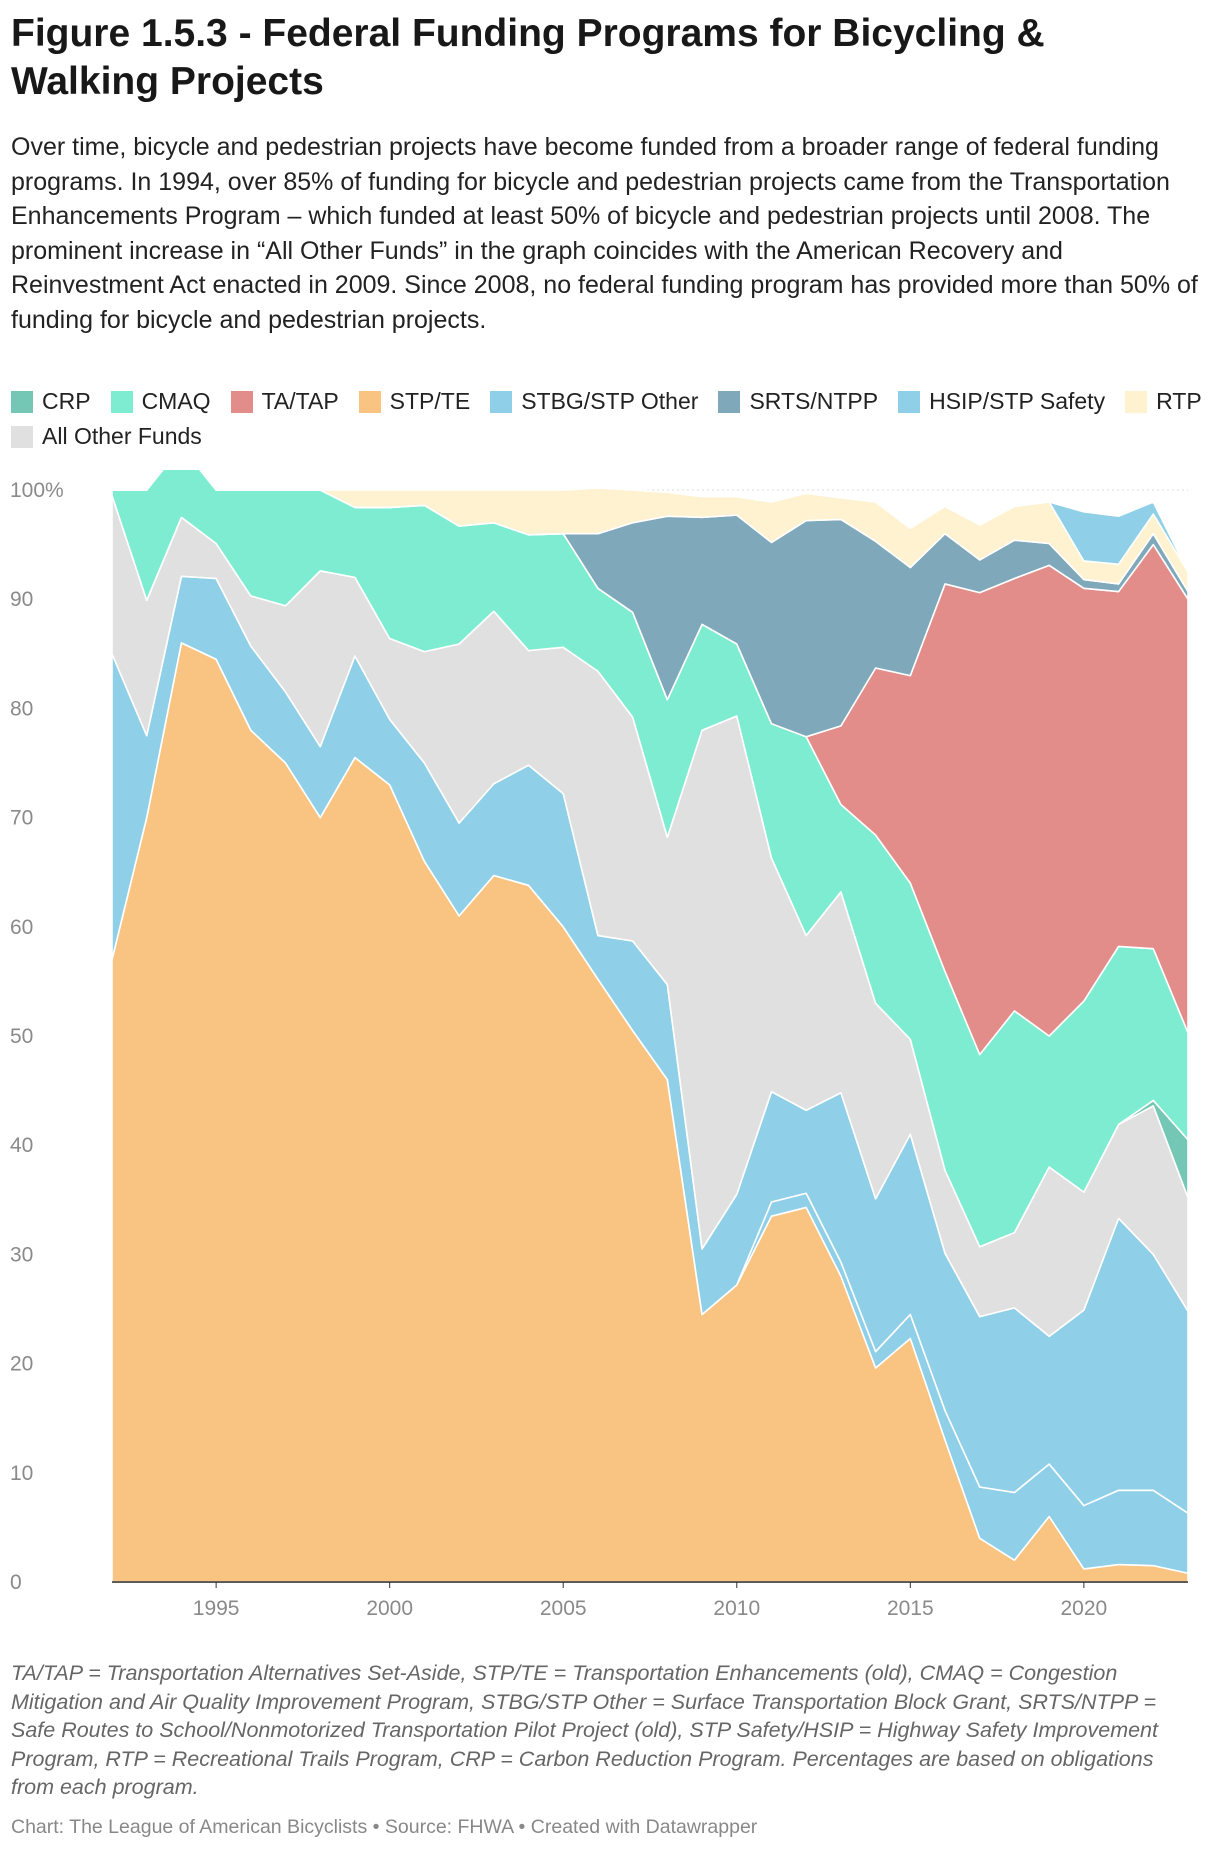 This screenshot has width=1220, height=1852. Describe the element at coordinates (1084, 1608) in the screenshot. I see `x-tick-label: 2020` at that location.